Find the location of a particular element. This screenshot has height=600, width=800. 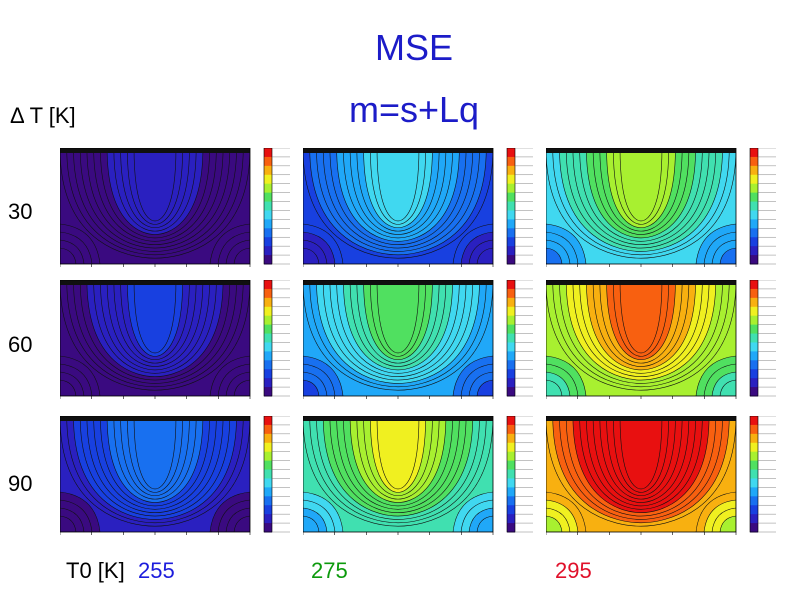

column-label-255: 255 is located at coordinates (156, 570).